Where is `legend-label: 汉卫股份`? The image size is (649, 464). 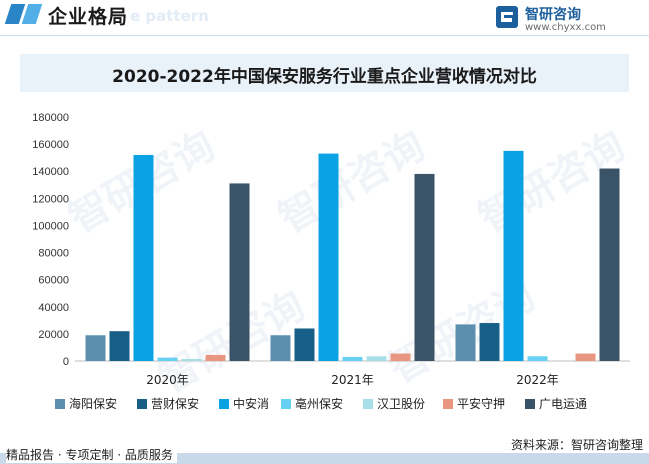 legend-label: 汉卫股份 is located at coordinates (401, 404).